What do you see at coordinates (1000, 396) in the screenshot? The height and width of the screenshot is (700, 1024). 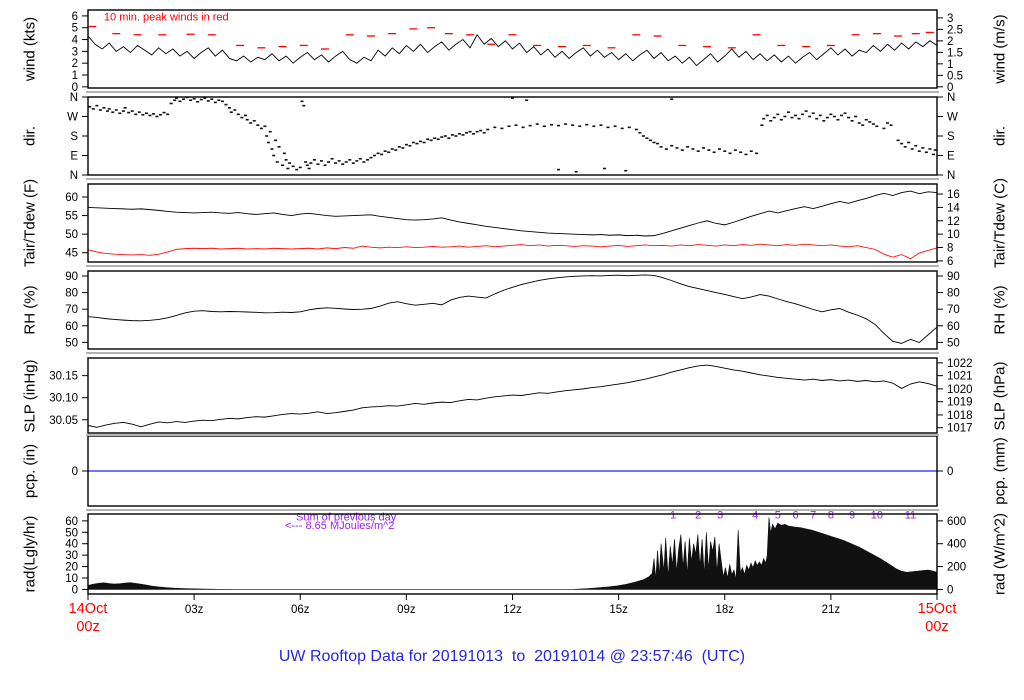 I see `axis-title-slp-hpa: SLP (hPa)` at bounding box center [1000, 396].